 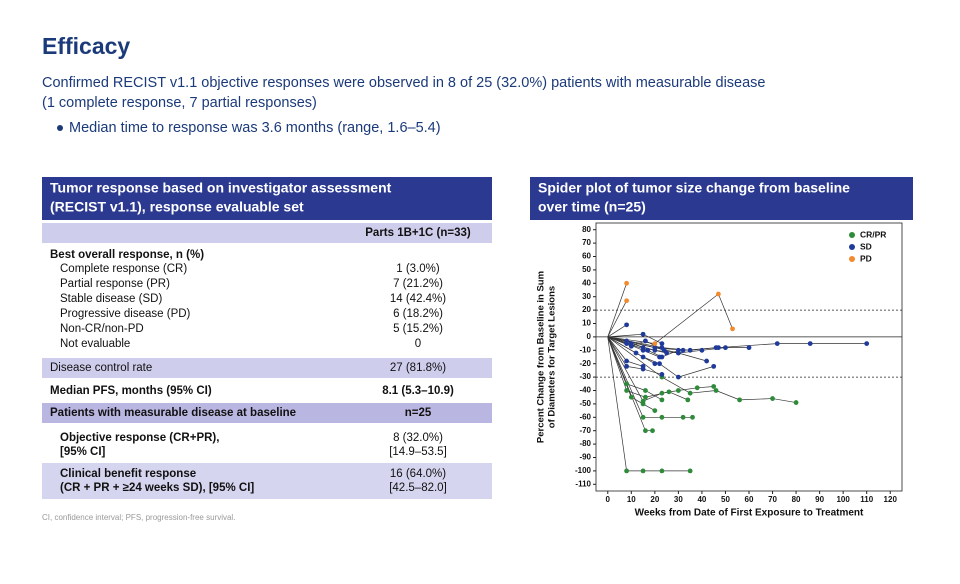 I want to click on text: Disease control rate, so click(x=101, y=368).